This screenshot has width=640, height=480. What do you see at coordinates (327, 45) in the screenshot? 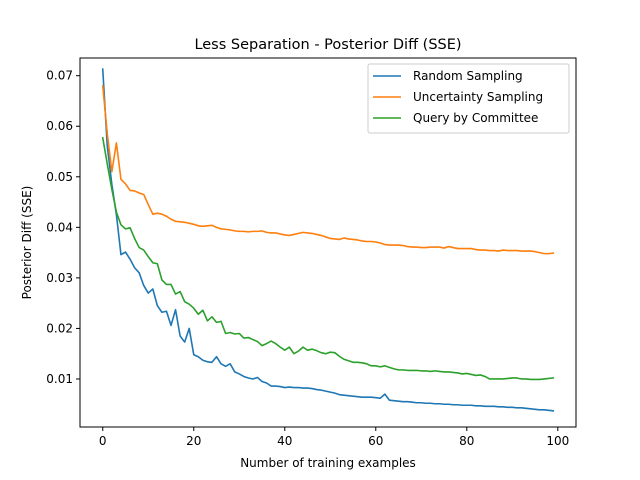
I see `chart-title: Less Separation - Posterior Diff (SSE)` at bounding box center [327, 45].